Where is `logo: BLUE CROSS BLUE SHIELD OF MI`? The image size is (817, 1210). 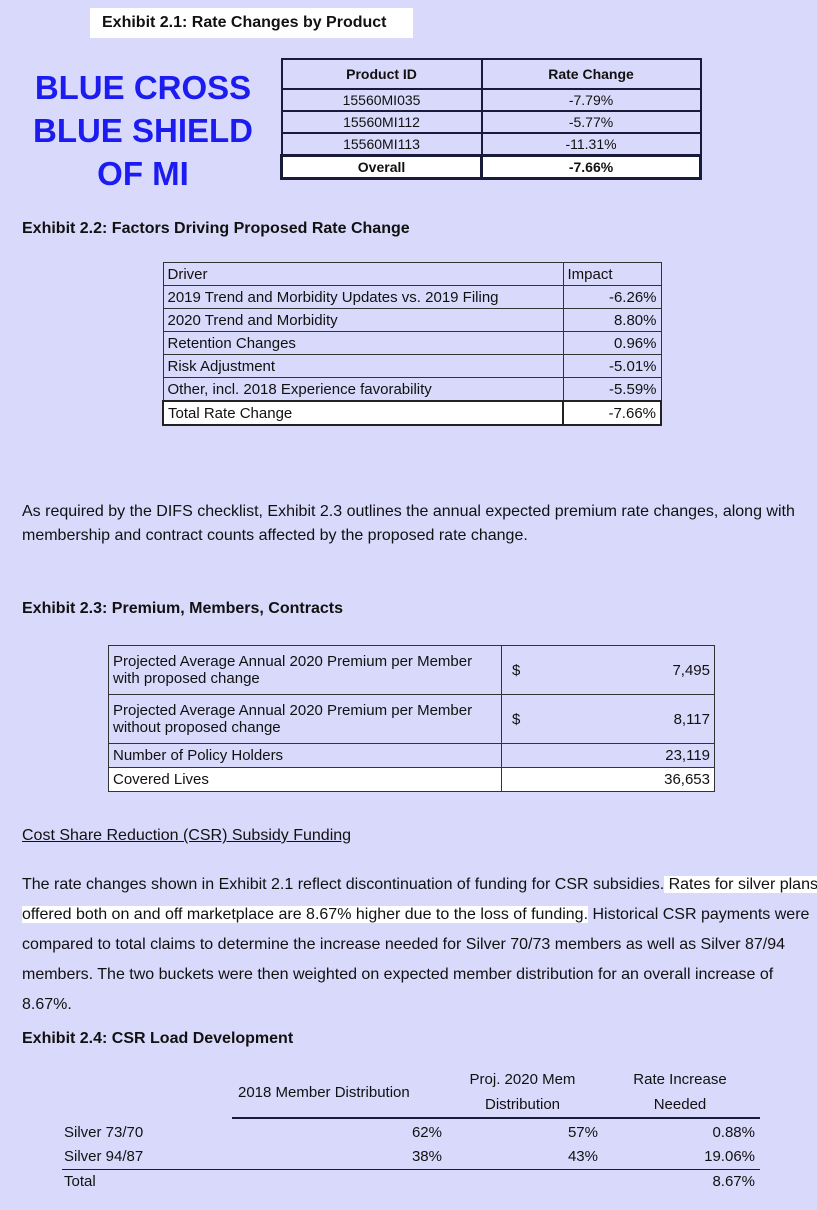
logo: BLUE CROSS BLUE SHIELD OF MI is located at coordinates (143, 130).